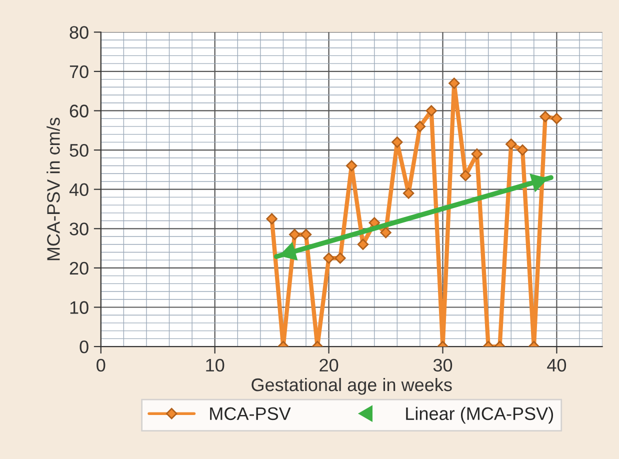 This screenshot has width=619, height=459. Describe the element at coordinates (101, 365) in the screenshot. I see `x-tick-label: 0` at that location.